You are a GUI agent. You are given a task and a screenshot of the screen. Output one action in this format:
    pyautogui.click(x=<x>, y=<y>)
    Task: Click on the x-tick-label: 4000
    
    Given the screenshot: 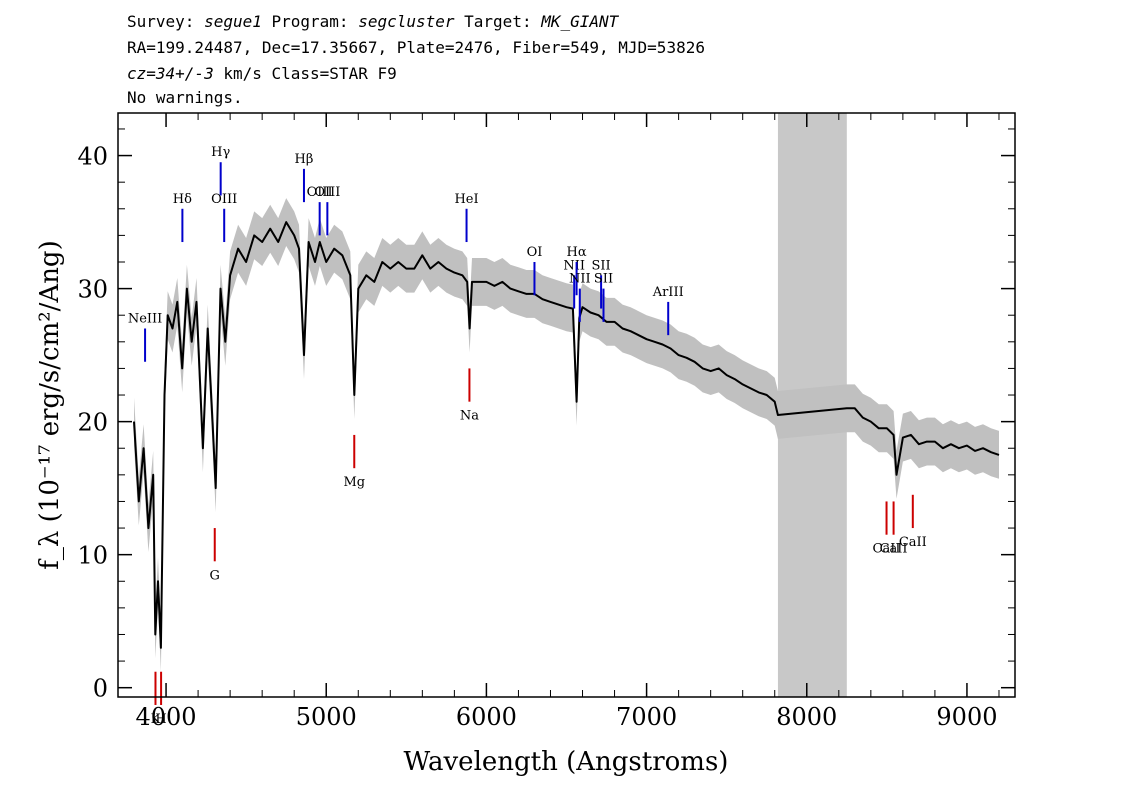 What is the action you would take?
    pyautogui.click(x=166, y=717)
    